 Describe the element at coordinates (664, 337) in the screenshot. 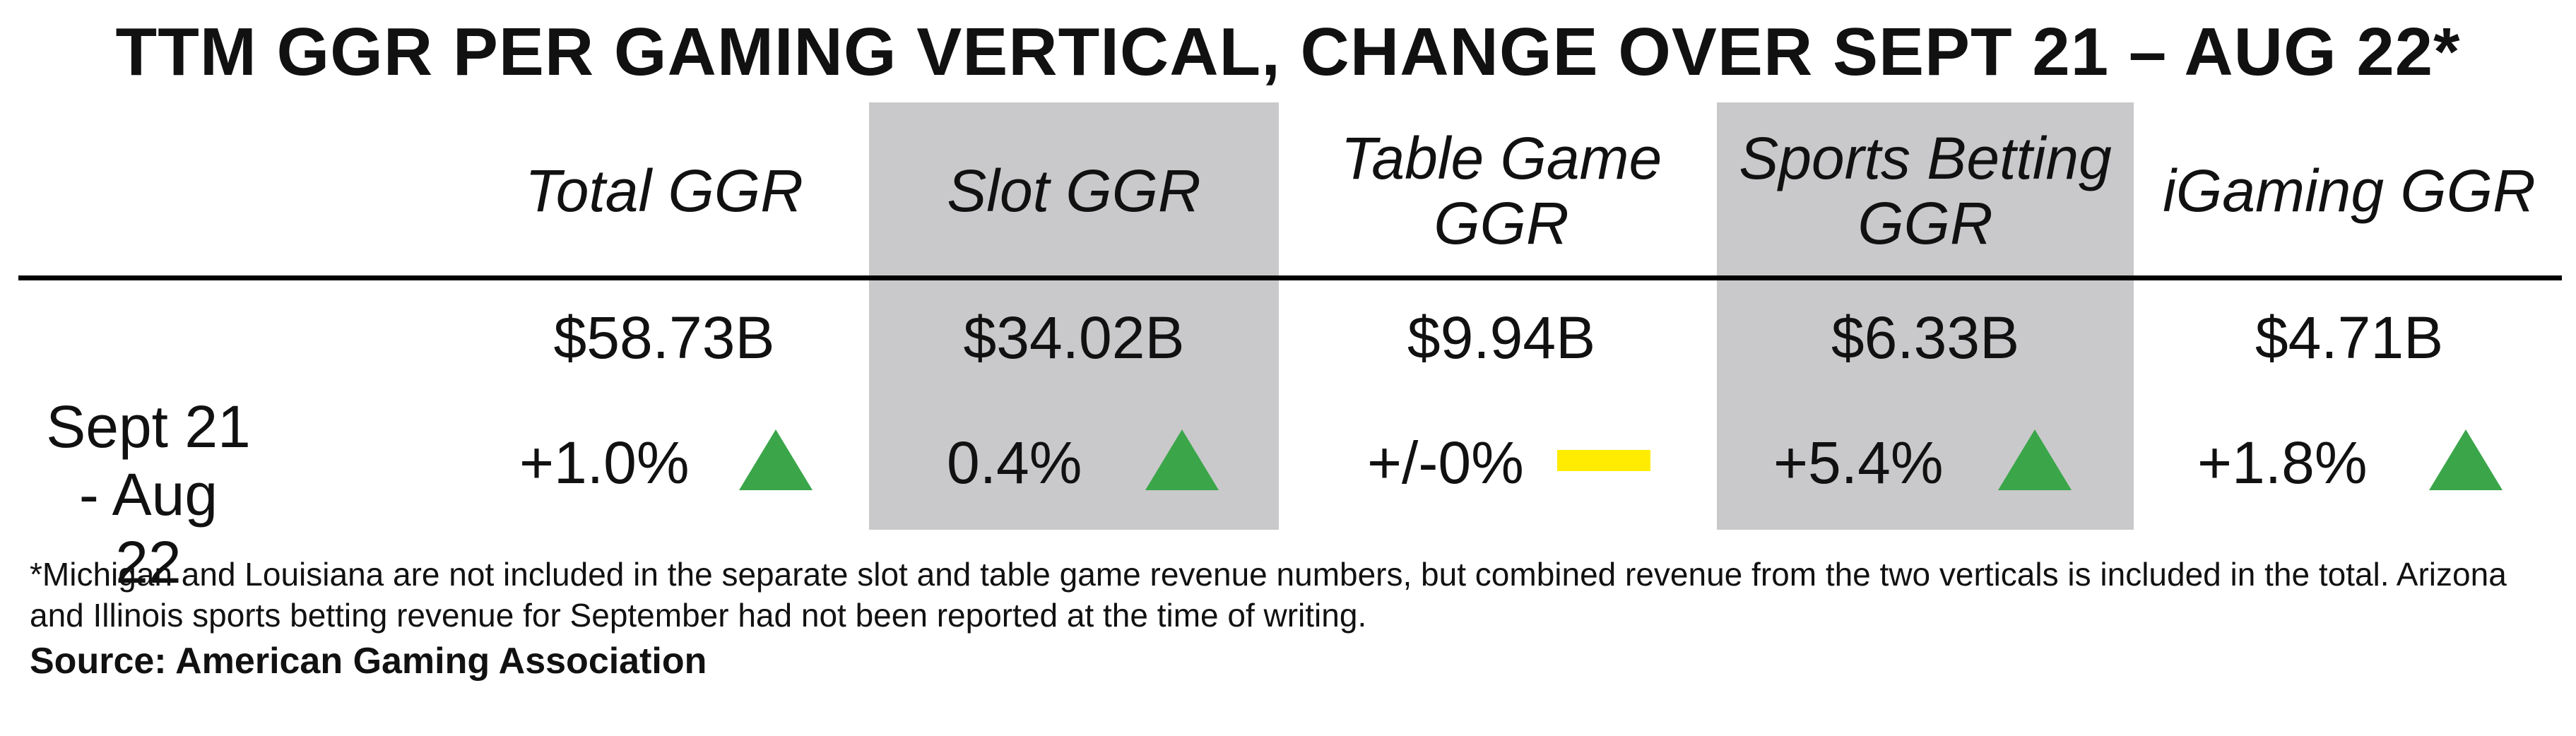

I see `value-total-ggr: $58.73B` at that location.